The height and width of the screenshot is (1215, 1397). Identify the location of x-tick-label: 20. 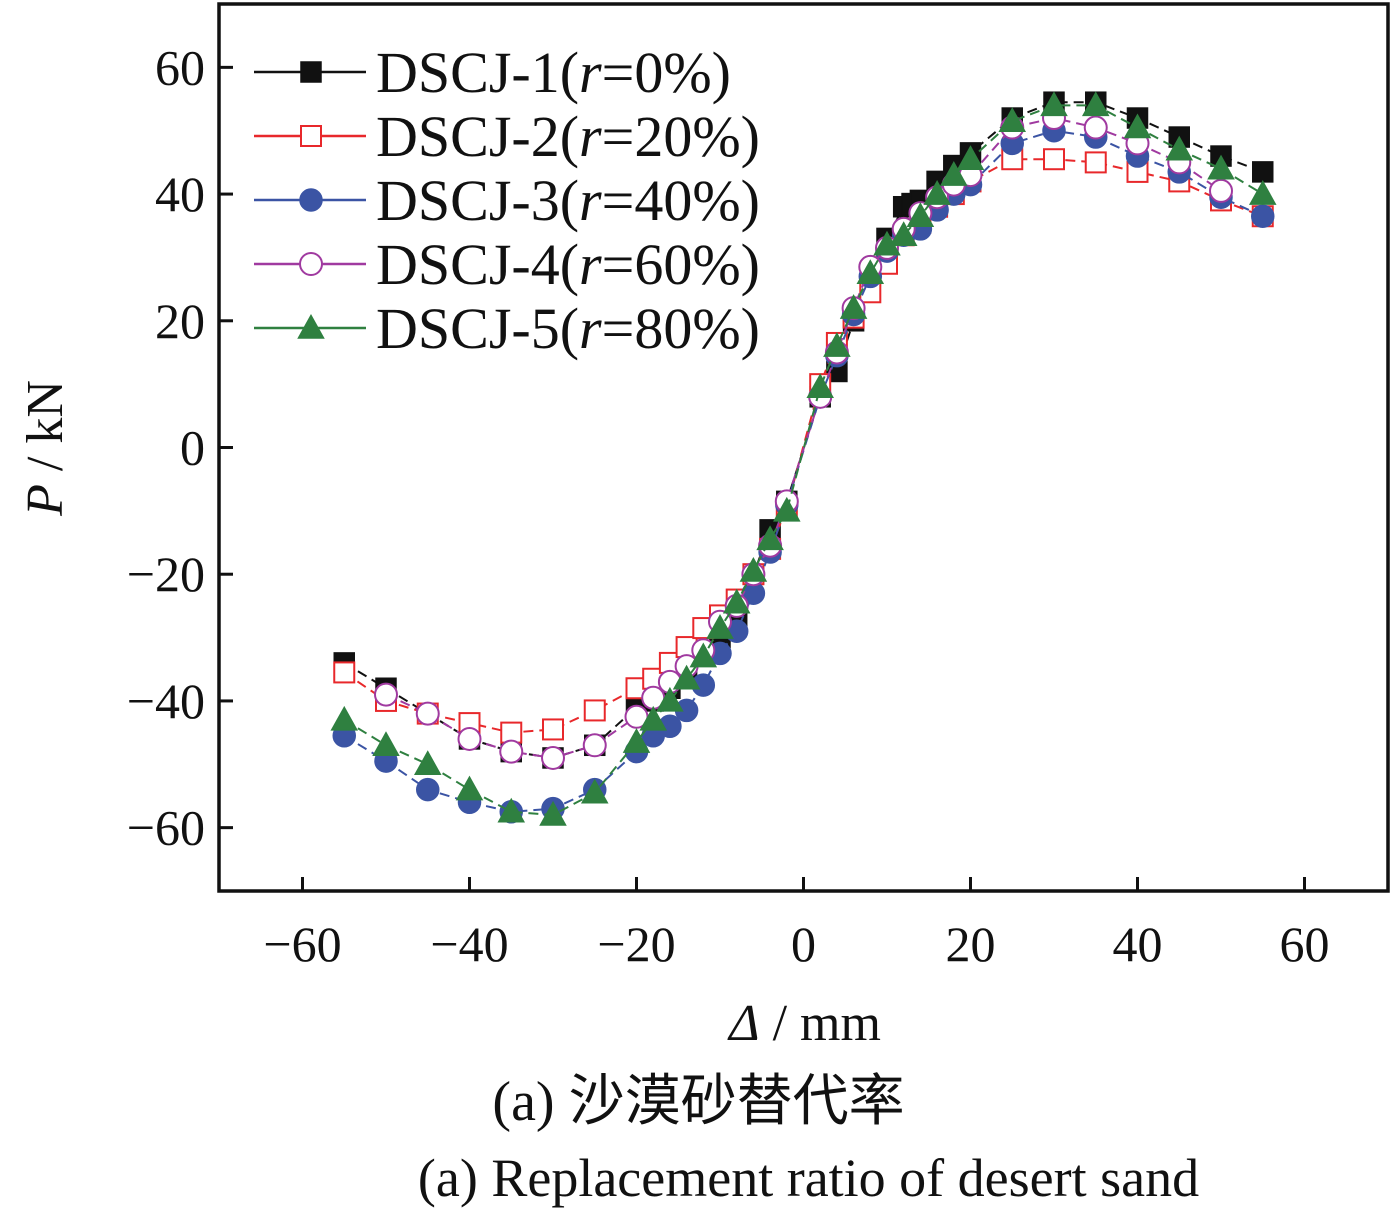
(971, 944).